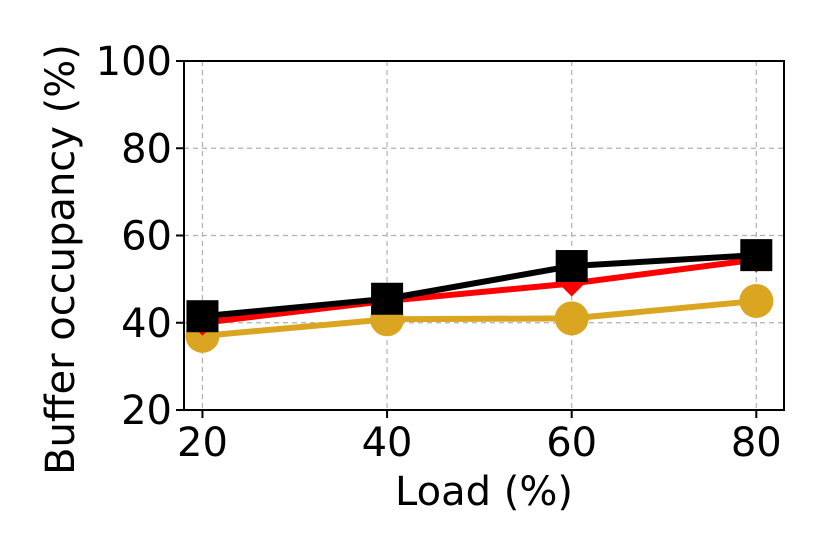  I want to click on series-layer, so click(479, 296).